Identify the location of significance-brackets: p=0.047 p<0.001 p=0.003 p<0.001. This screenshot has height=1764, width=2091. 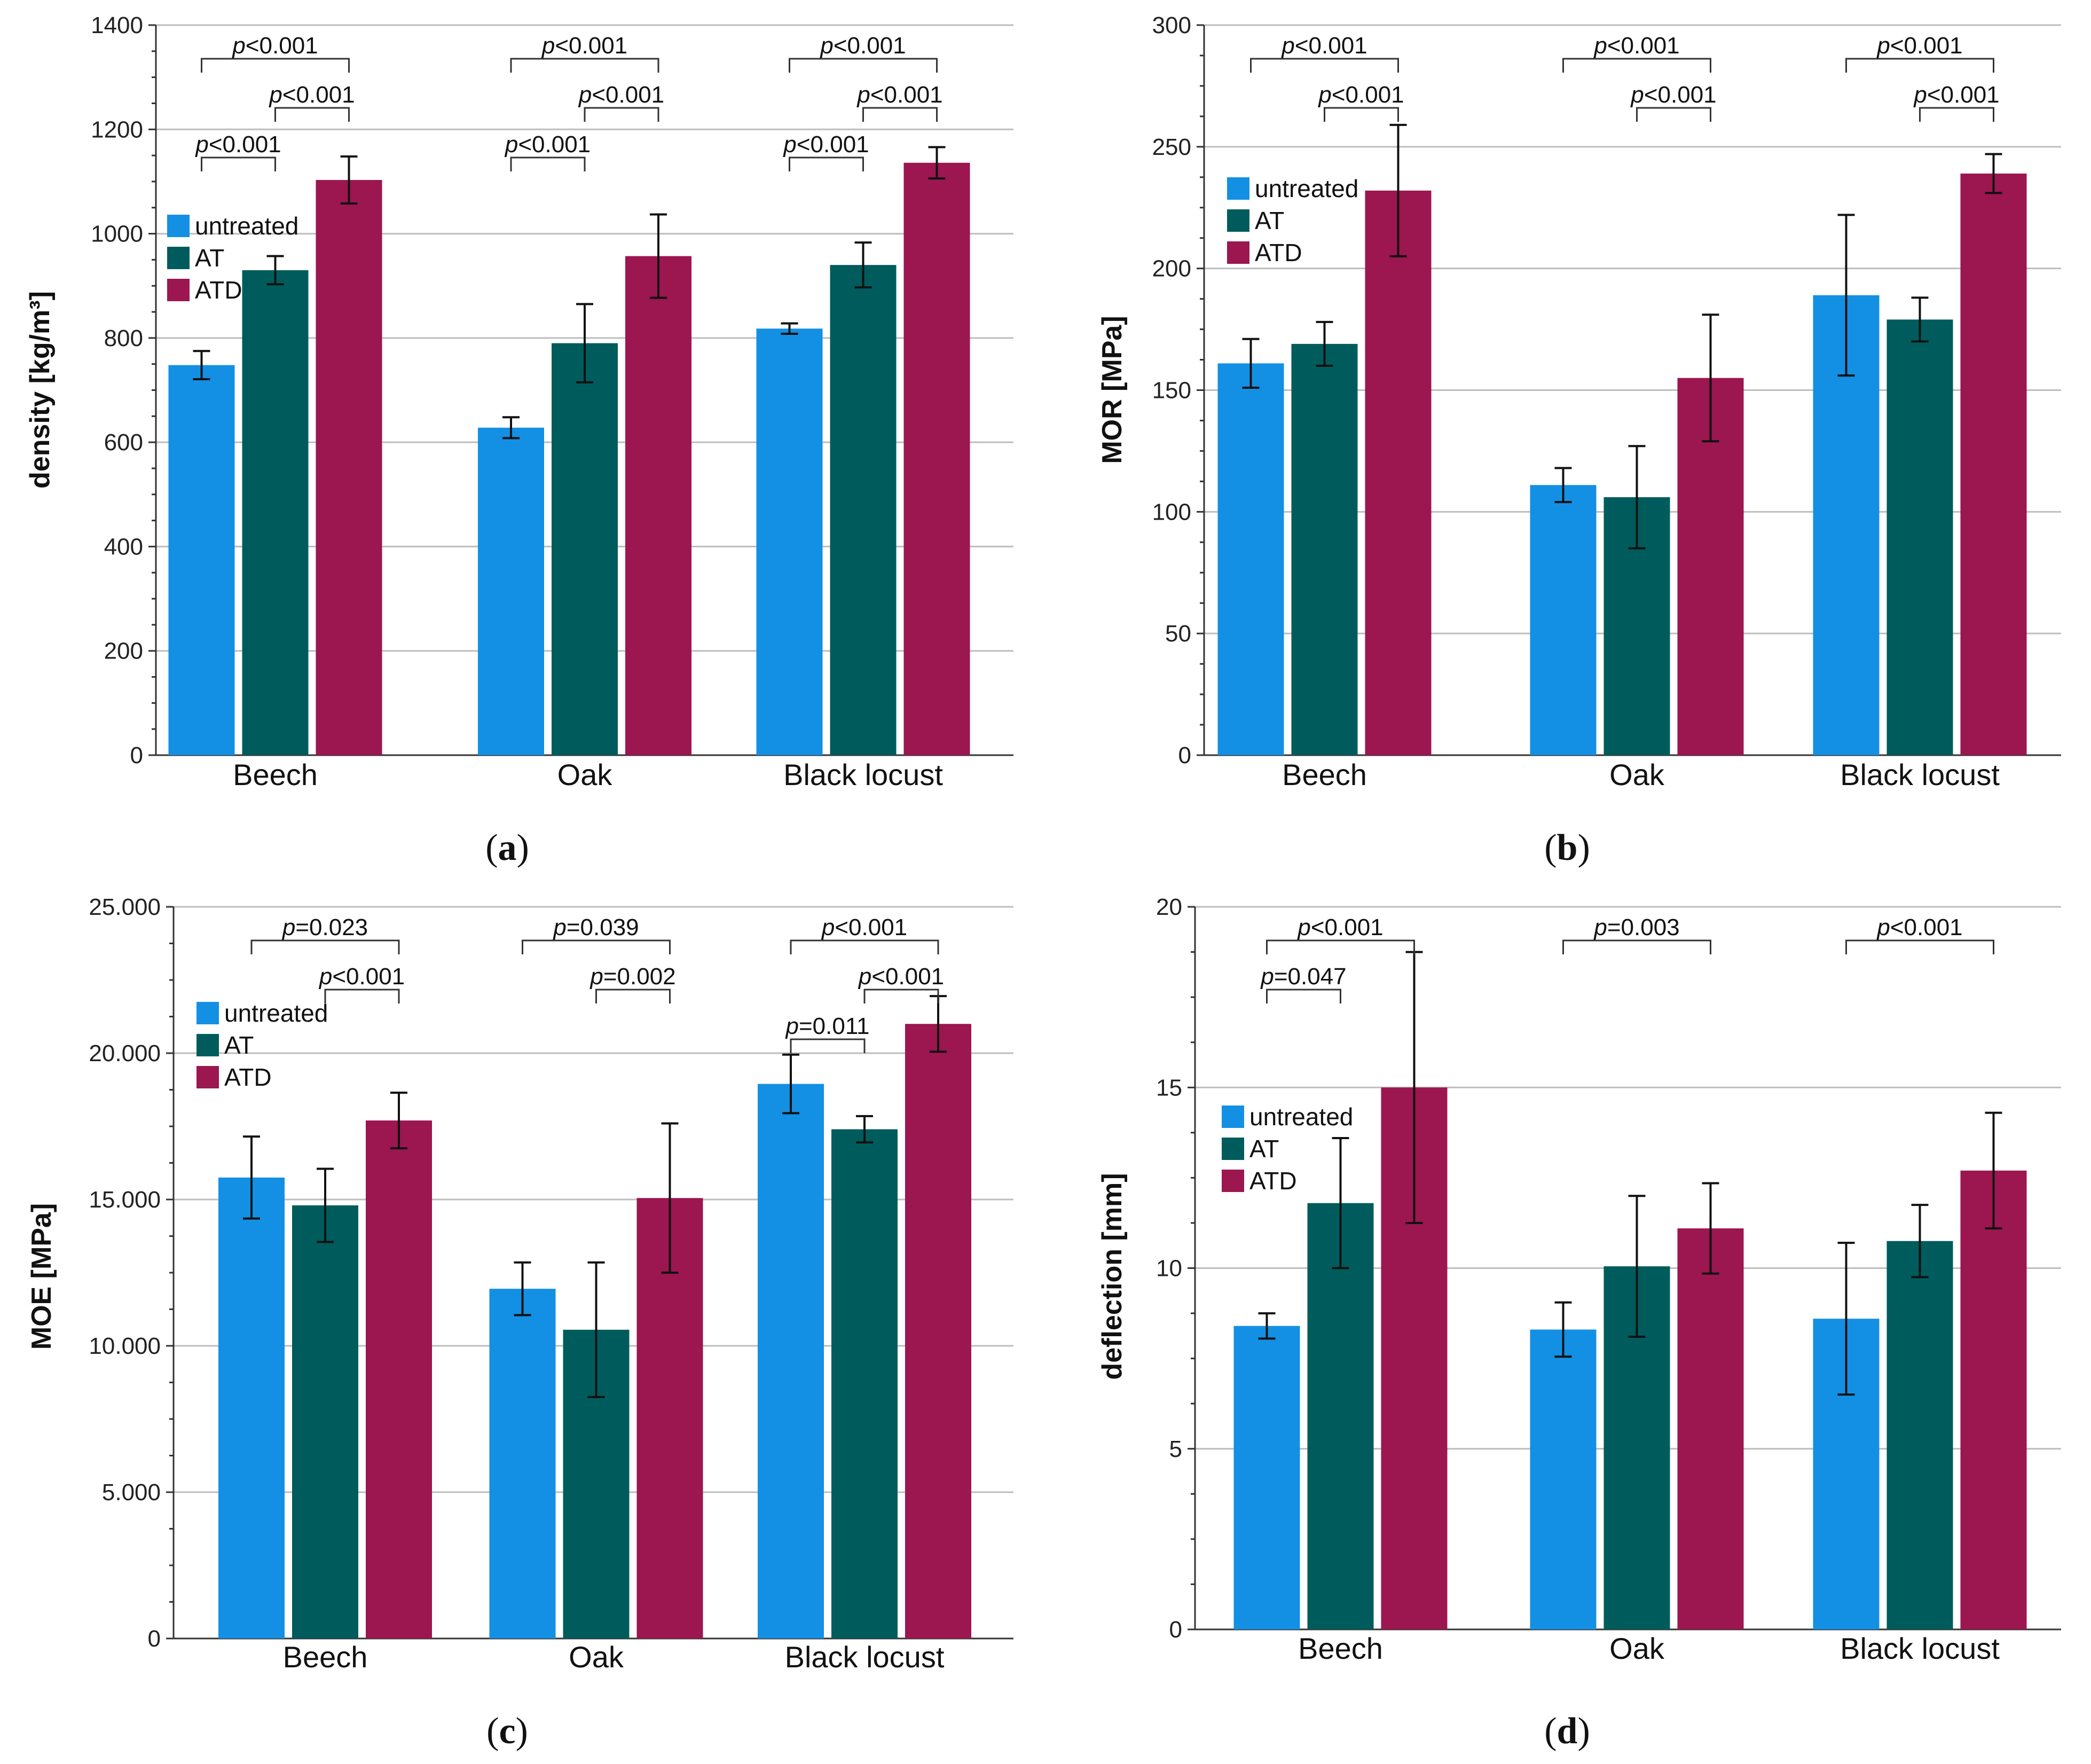
(1627, 958).